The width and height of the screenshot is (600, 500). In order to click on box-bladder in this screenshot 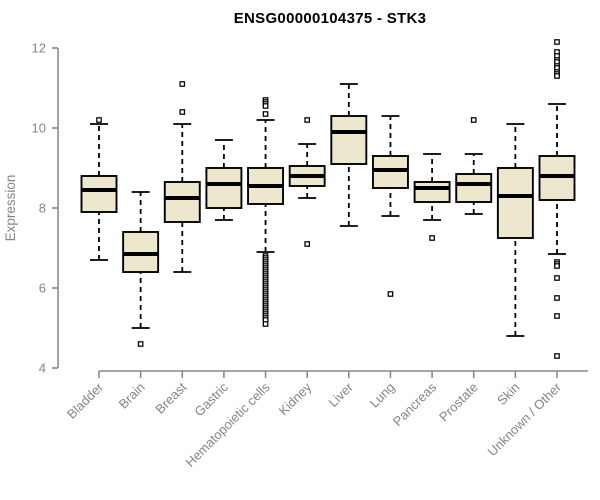, I will do `click(99, 189)`.